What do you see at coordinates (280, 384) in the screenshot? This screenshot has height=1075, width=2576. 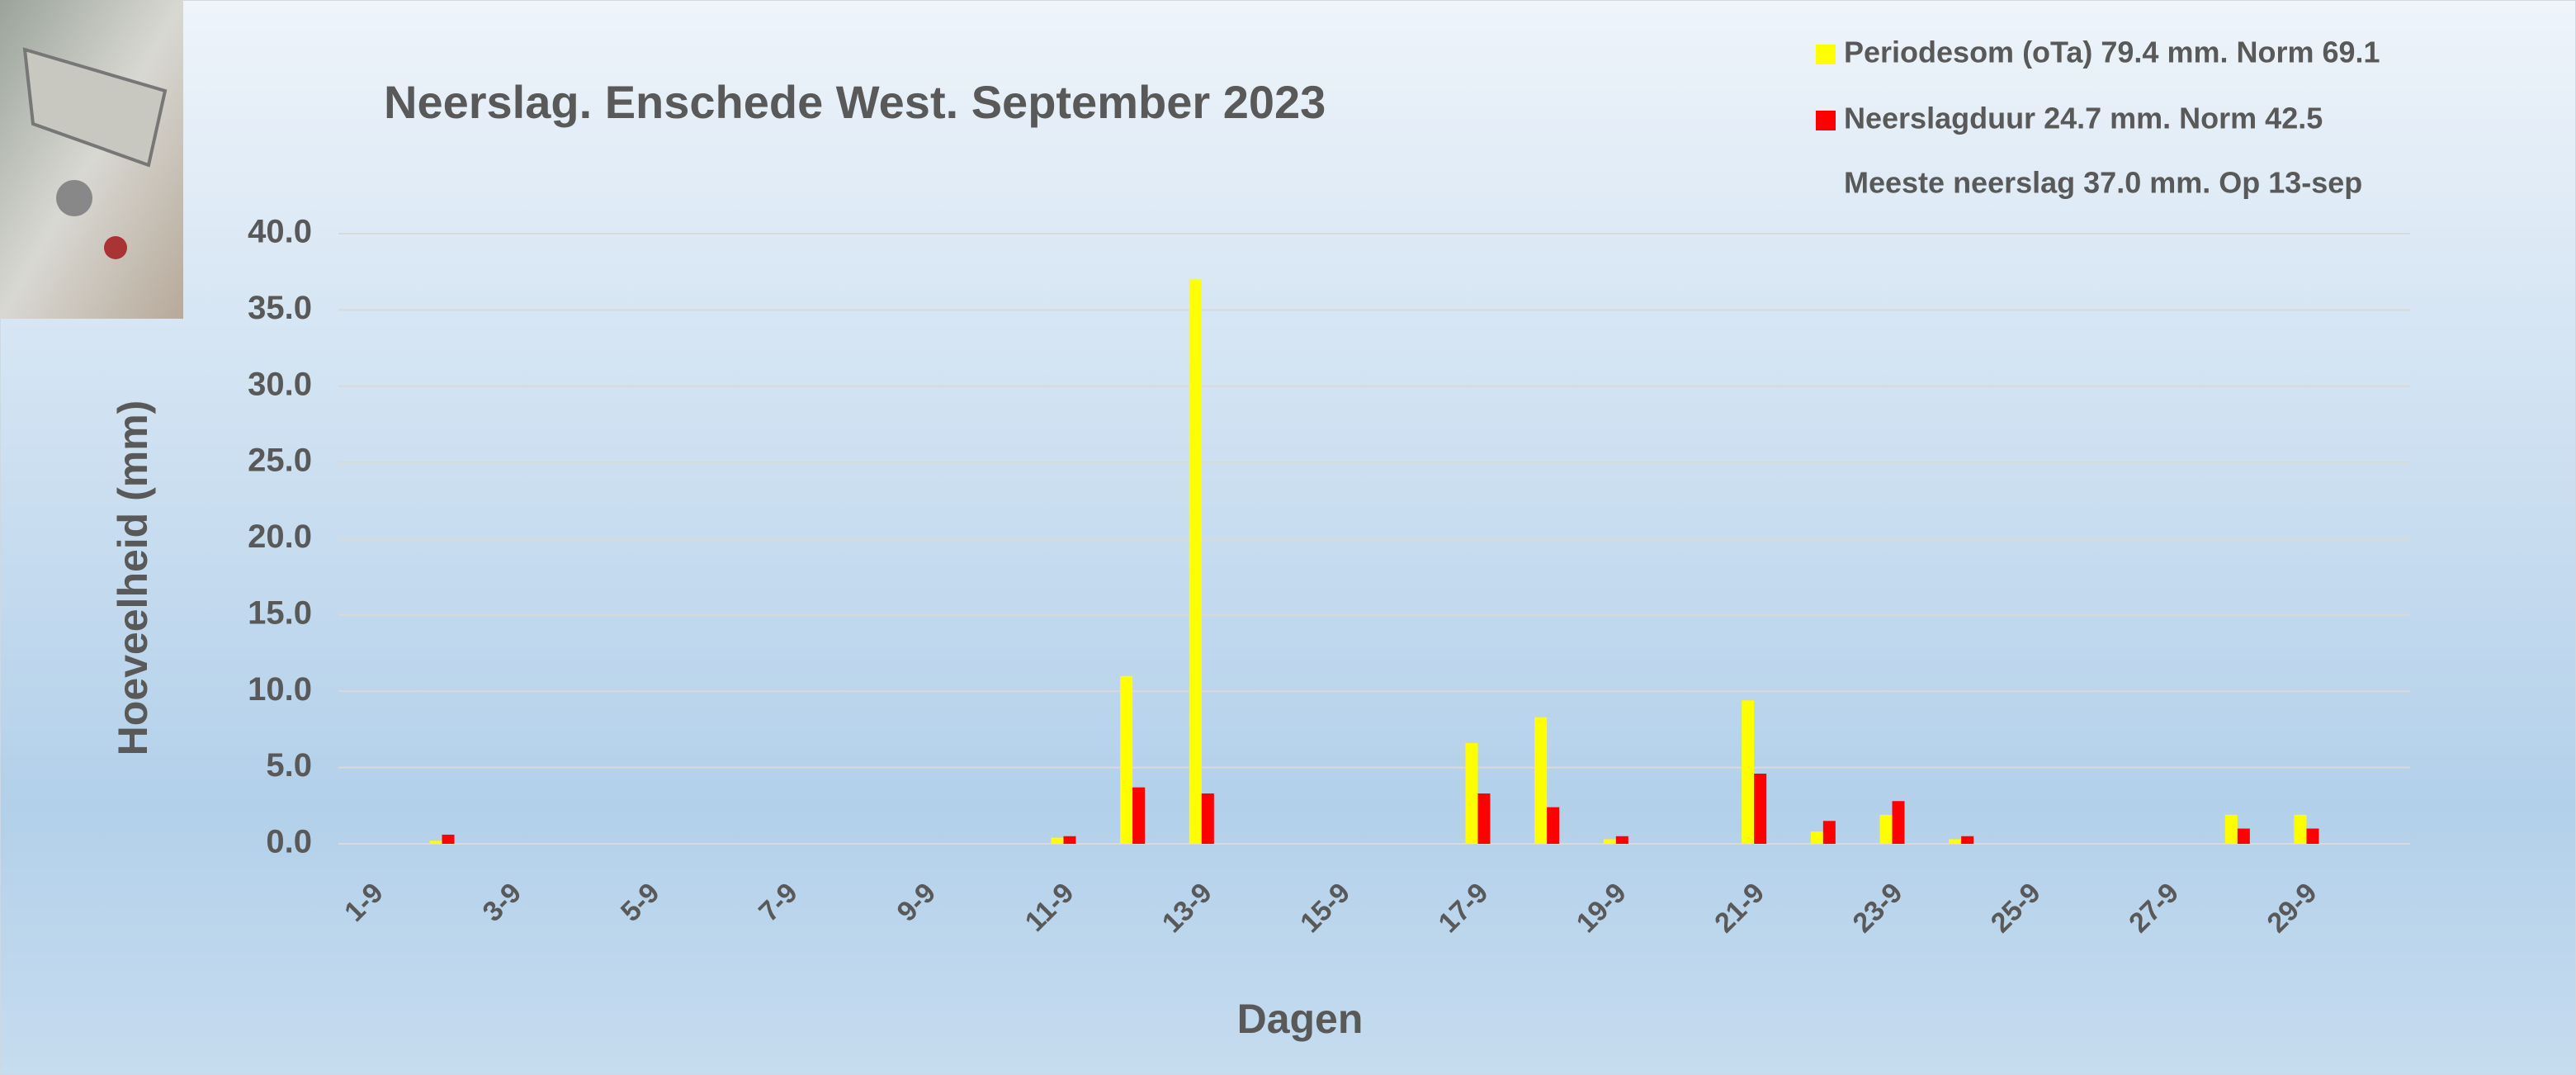 I see `y-tick-label: 30.0` at bounding box center [280, 384].